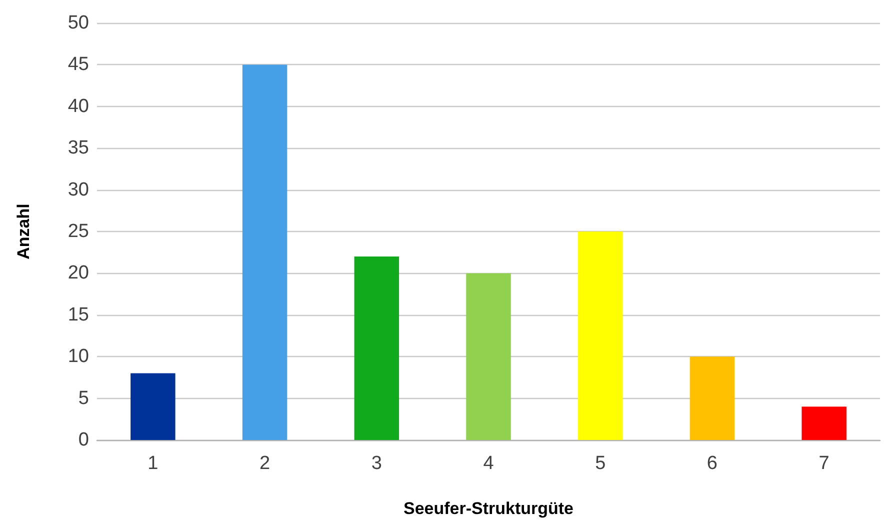 Image resolution: width=885 pixels, height=530 pixels. Describe the element at coordinates (488, 508) in the screenshot. I see `x-axis-title: Seeufer-Strukturgüte` at that location.